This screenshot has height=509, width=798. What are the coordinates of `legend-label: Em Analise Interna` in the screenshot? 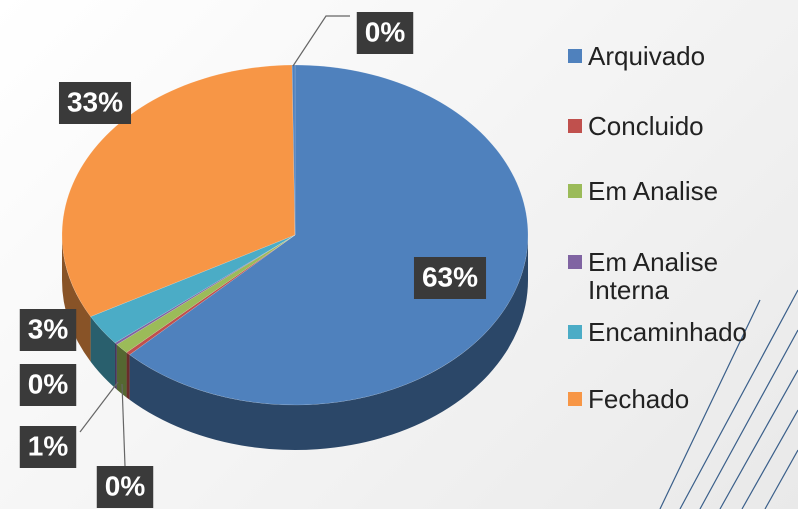 It's located at (653, 276).